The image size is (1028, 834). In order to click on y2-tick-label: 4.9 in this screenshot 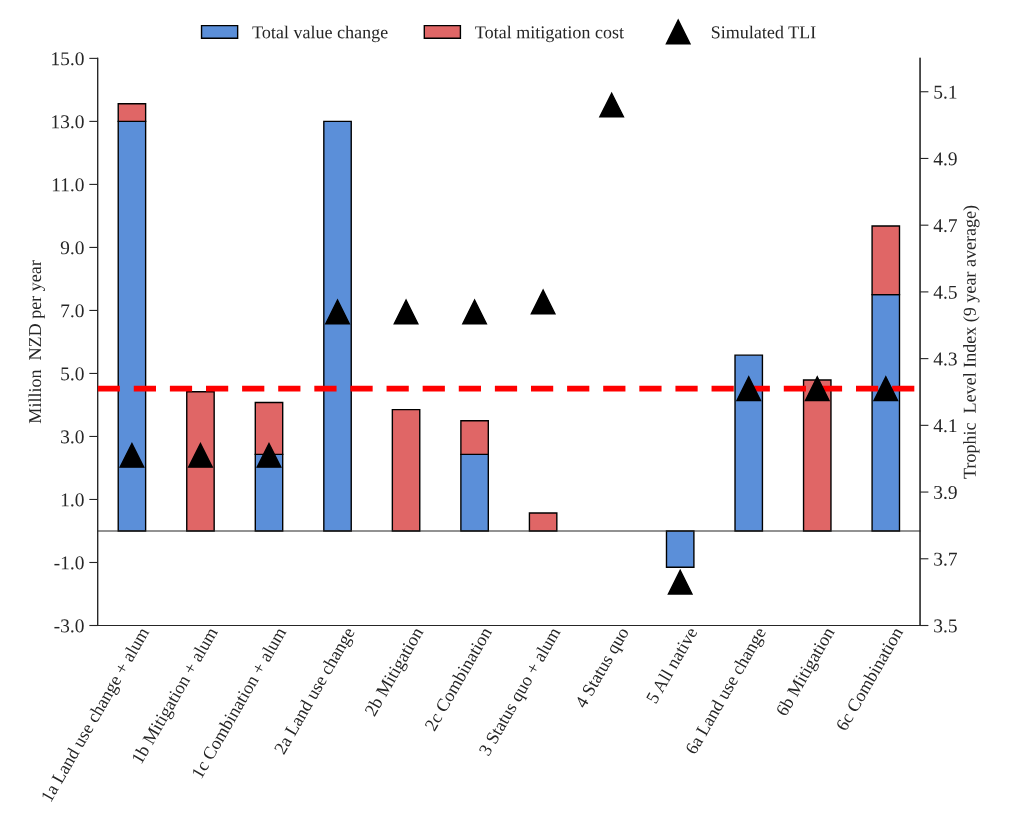, I will do `click(945, 159)`.